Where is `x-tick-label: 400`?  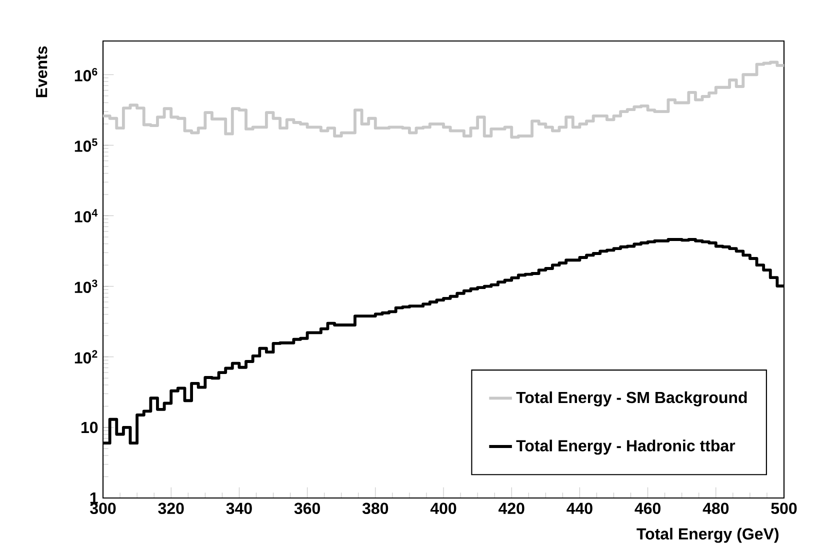
x-tick-label: 400 is located at coordinates (443, 508).